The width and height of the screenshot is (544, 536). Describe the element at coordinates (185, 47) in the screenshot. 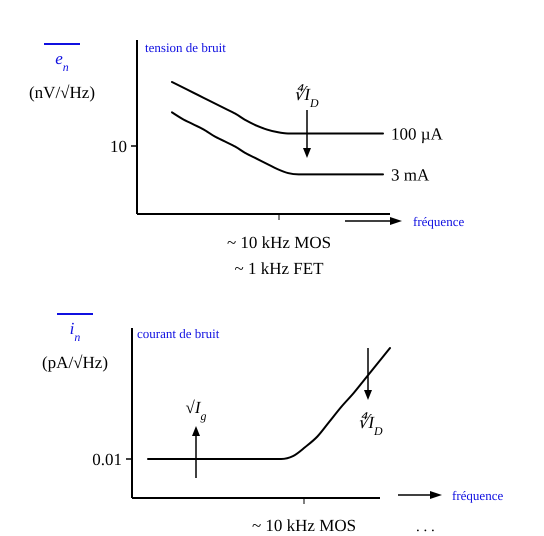

I see `text: tension de bruit` at that location.